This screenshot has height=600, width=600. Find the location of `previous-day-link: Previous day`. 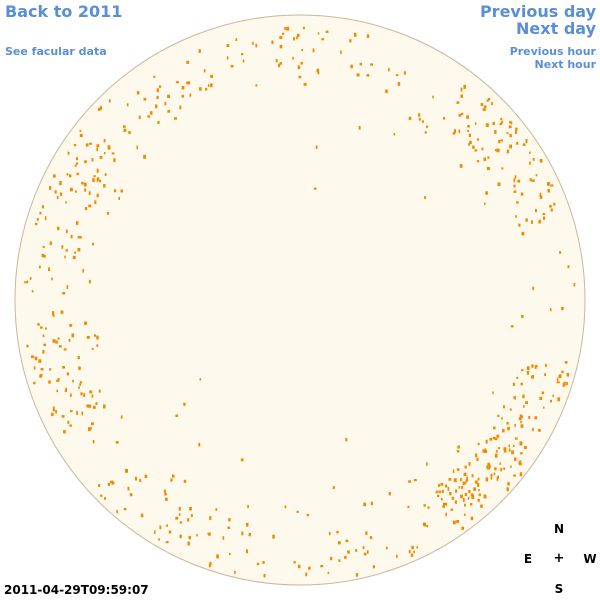

previous-day-link: Previous day is located at coordinates (537, 11).